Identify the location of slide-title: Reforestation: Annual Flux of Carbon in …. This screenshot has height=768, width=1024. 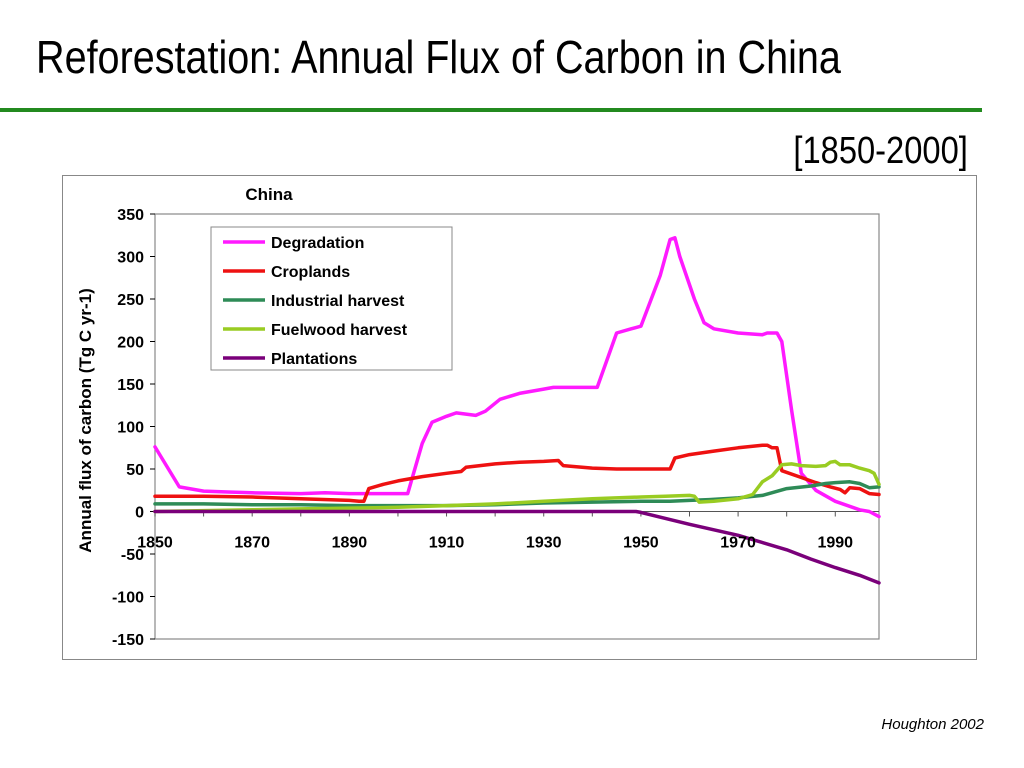
(438, 57).